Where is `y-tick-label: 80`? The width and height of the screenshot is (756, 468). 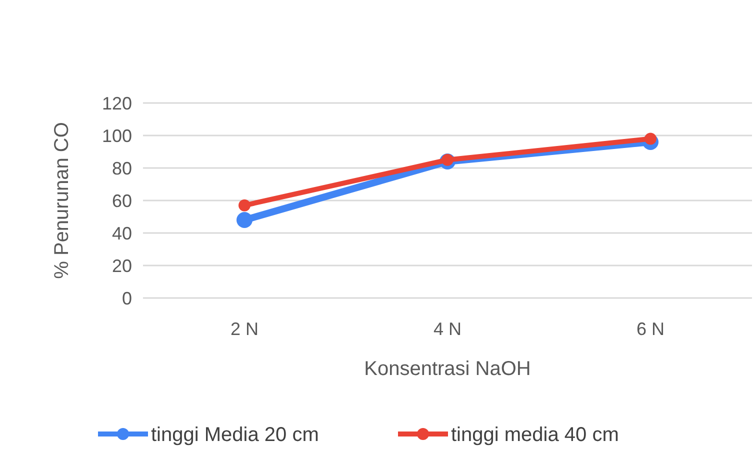 y-tick-label: 80 is located at coordinates (122, 168).